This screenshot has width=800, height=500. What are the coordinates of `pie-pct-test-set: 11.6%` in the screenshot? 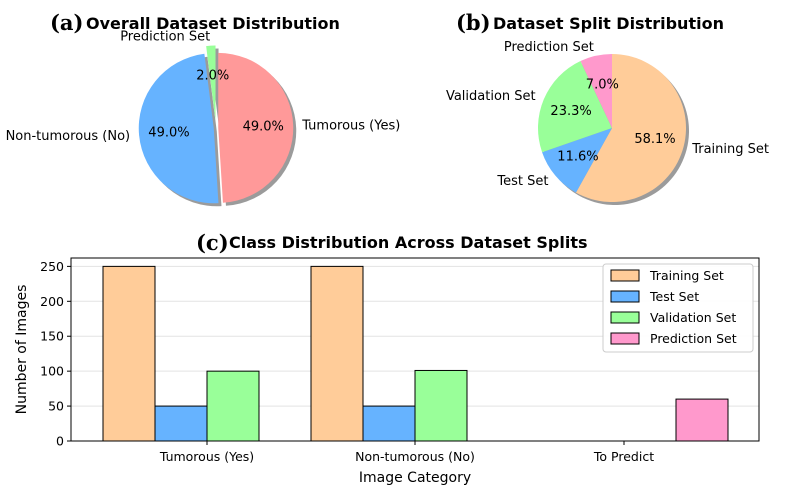 It's located at (577, 157).